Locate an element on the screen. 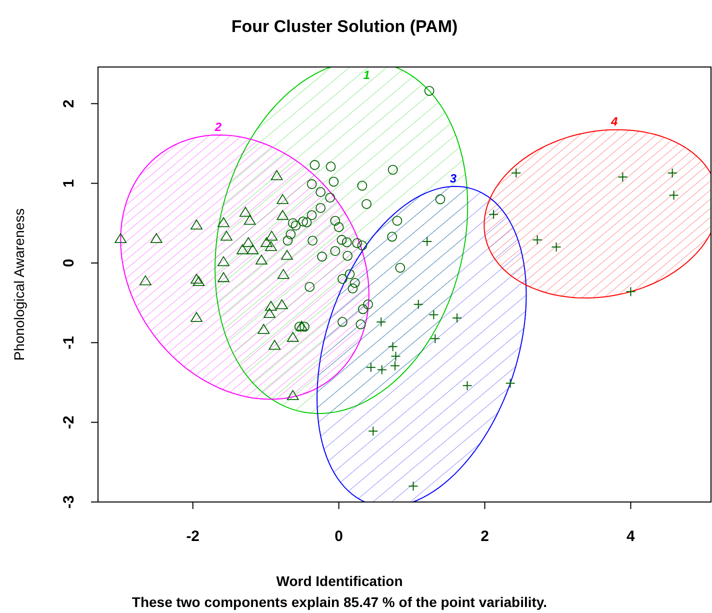 The height and width of the screenshot is (613, 712). x-axis-title: Word Identification is located at coordinates (339, 581).